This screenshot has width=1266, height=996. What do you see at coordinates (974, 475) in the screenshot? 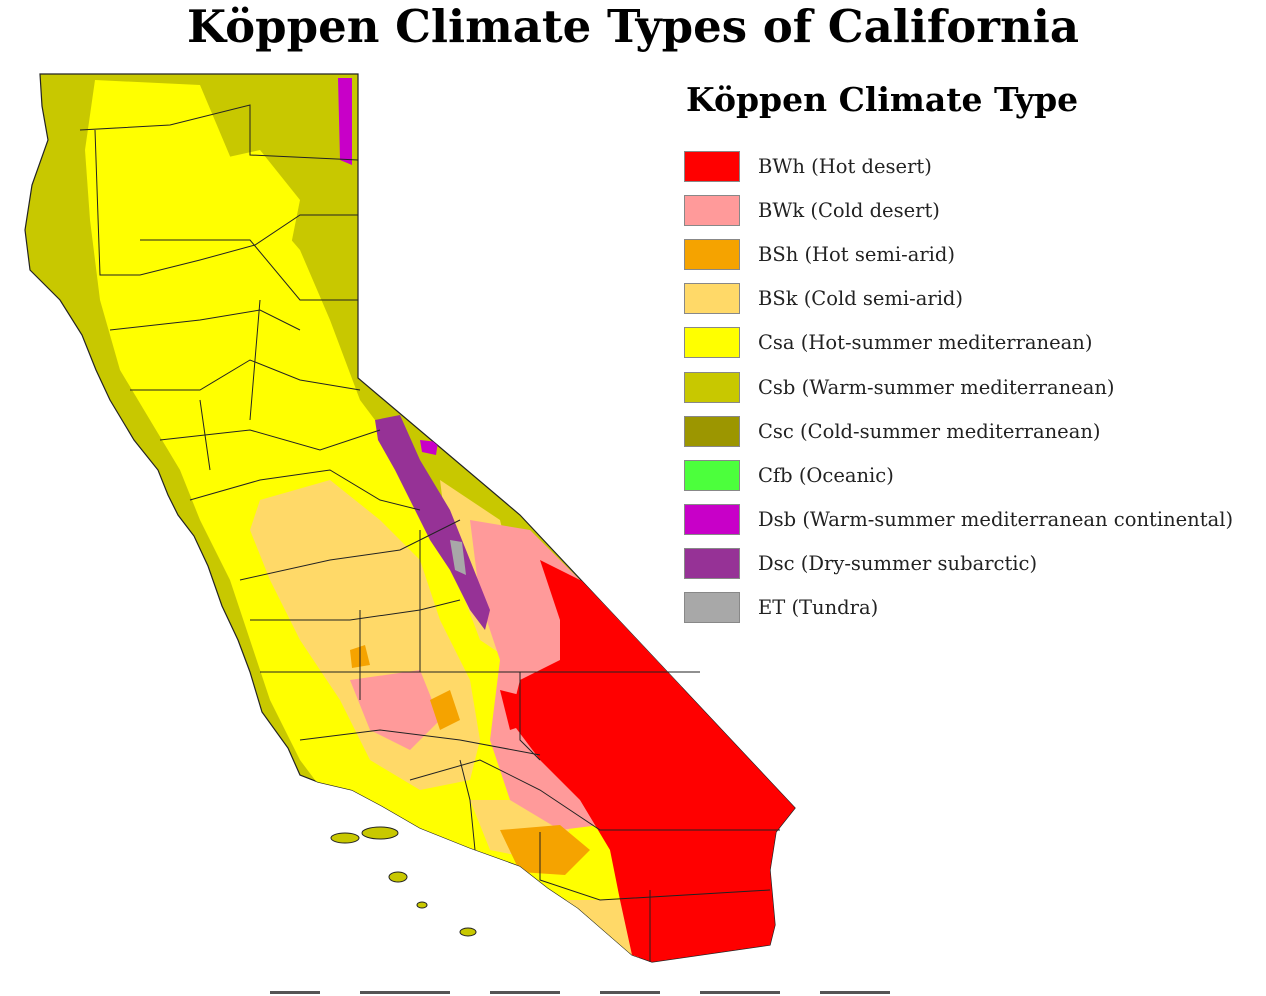
I see `legend-item: Cfb (Oceanic)` at bounding box center [974, 475].